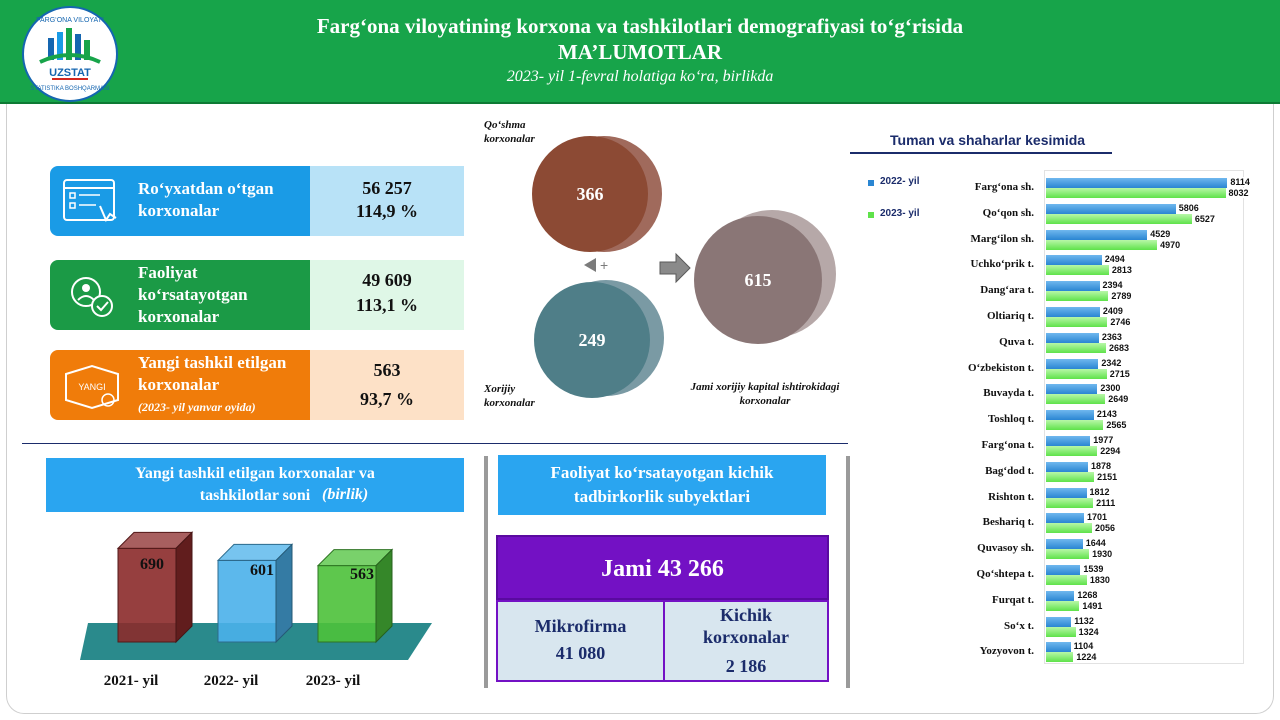  I want to click on joint-venture-label: Qo‘shma korxonalar, so click(509, 132).